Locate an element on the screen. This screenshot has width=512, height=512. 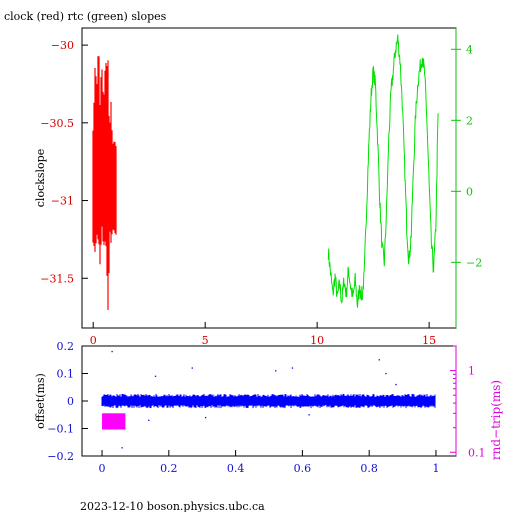
y2-tick-label: 1 is located at coordinates (471, 371).